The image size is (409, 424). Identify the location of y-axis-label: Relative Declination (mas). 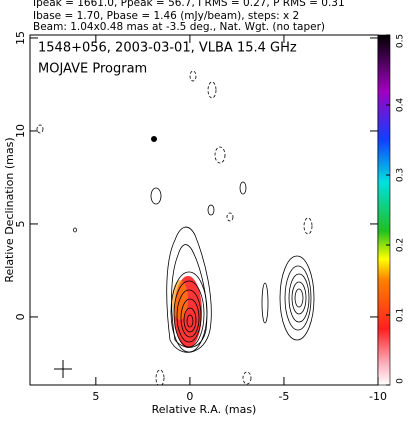
(9, 209).